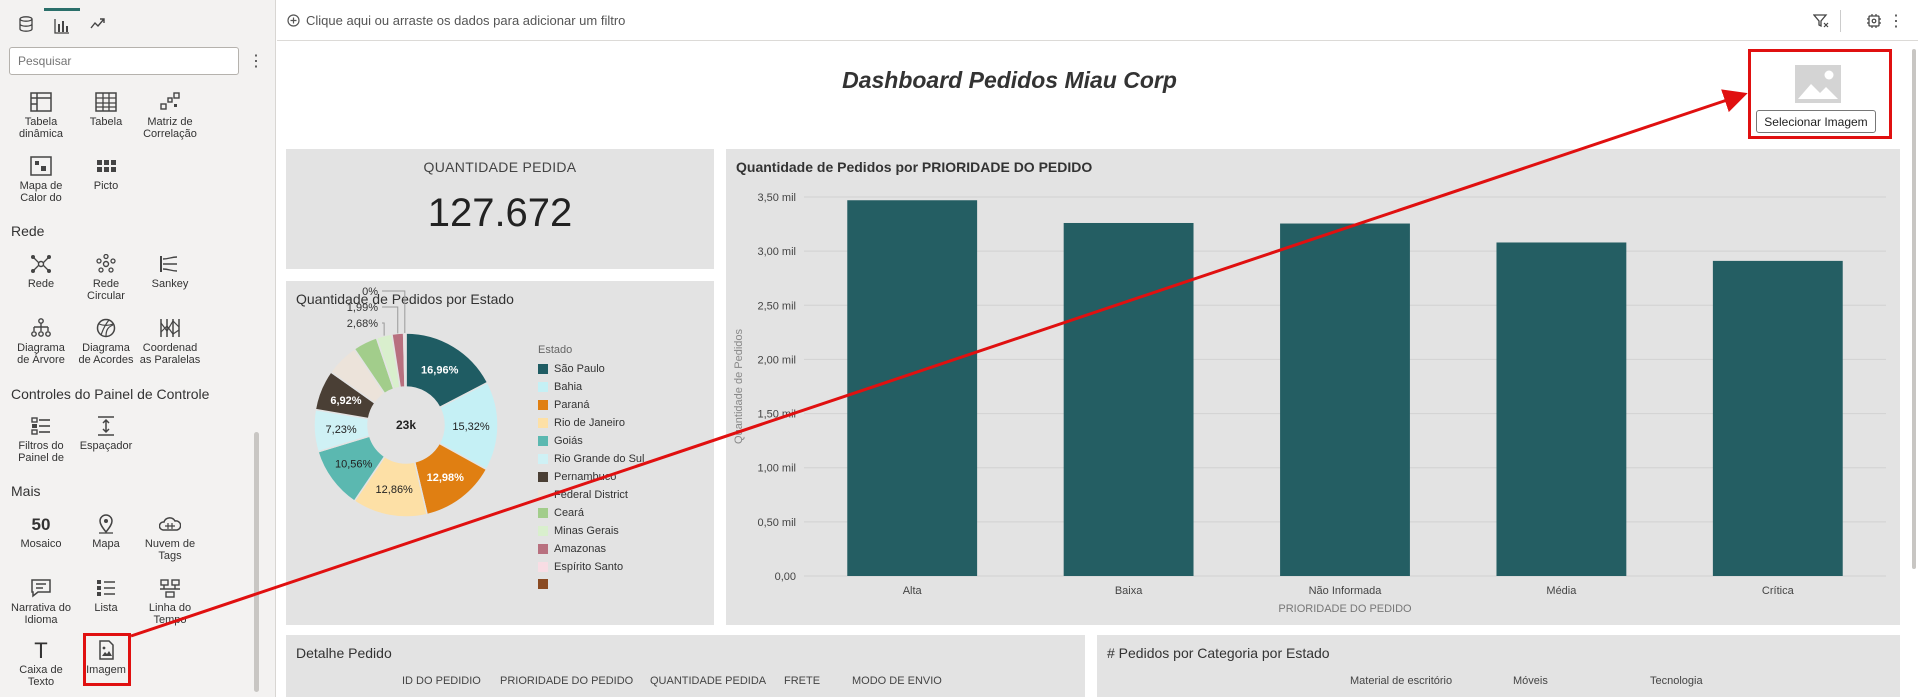 The image size is (1918, 697). Describe the element at coordinates (106, 290) in the screenshot. I see `viz-item-label: Rede Circular` at that location.